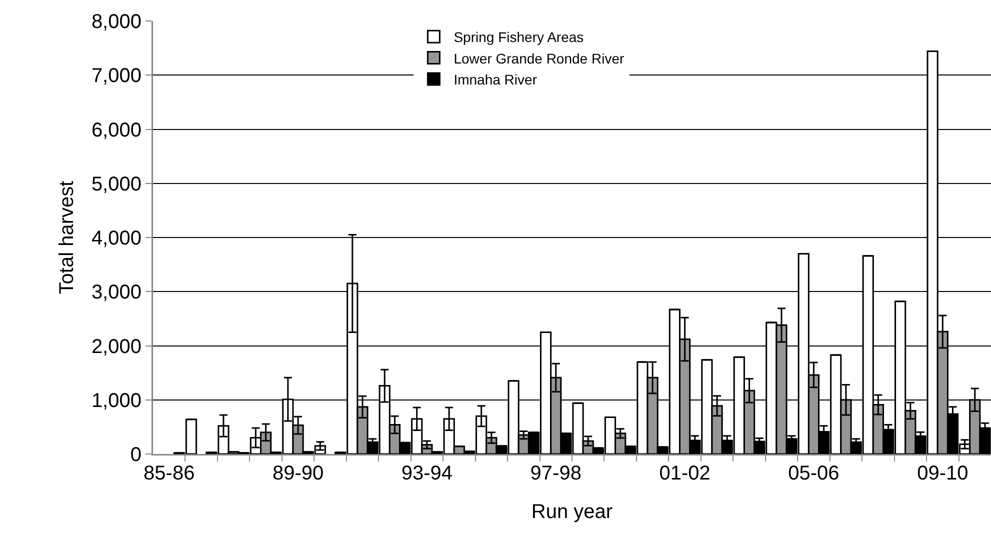 The width and height of the screenshot is (991, 556). I want to click on y-tick-label: 8,000, so click(116, 22).